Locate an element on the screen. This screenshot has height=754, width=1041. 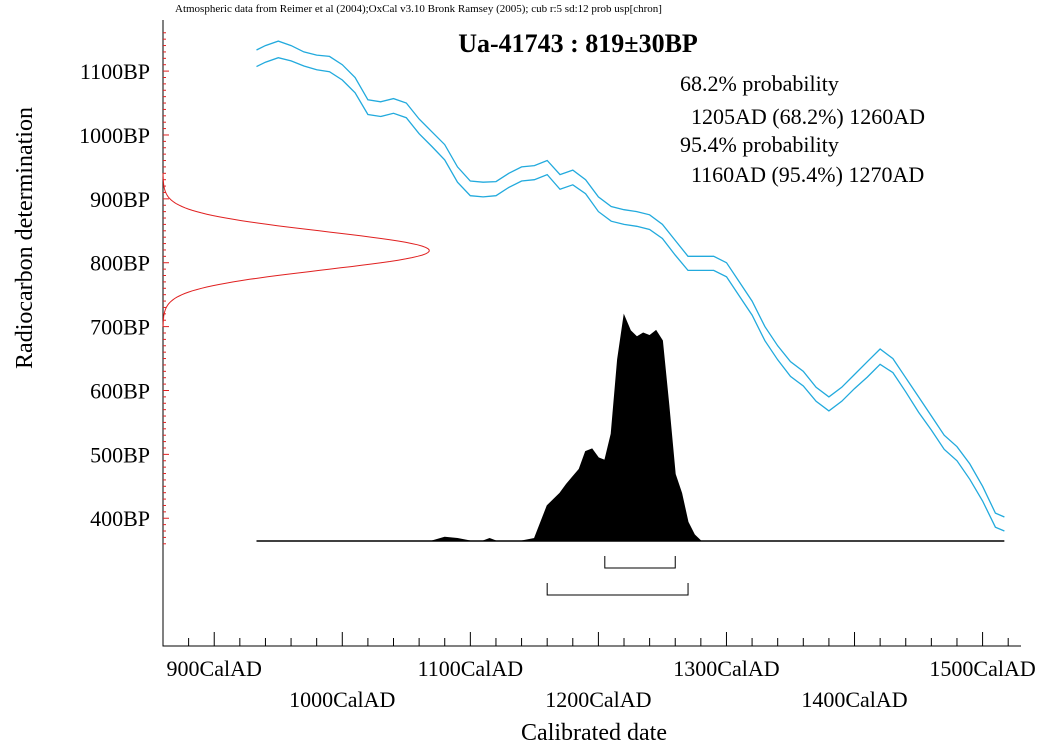
chart-title: Ua-41743 : 819±30BP is located at coordinates (578, 43).